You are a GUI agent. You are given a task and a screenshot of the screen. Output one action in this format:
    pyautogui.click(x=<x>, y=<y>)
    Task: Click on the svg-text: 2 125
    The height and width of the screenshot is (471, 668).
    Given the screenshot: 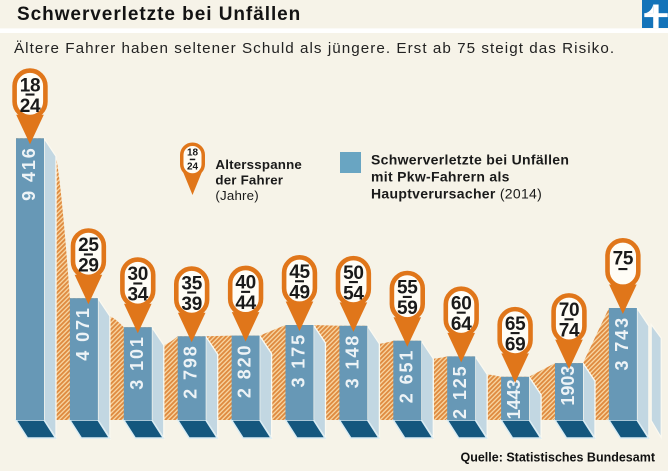 What is the action you would take?
    pyautogui.click(x=460, y=391)
    